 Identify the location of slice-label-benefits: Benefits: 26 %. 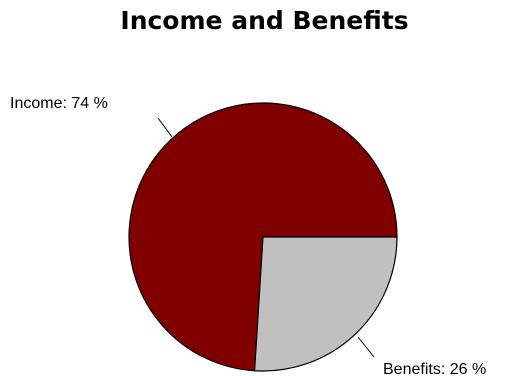
(434, 368).